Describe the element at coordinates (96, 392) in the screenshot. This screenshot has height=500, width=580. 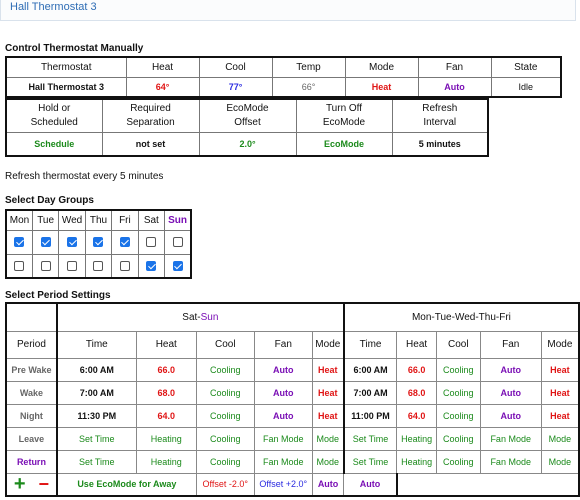
I see `period-time-g1: 7:00 AM` at that location.